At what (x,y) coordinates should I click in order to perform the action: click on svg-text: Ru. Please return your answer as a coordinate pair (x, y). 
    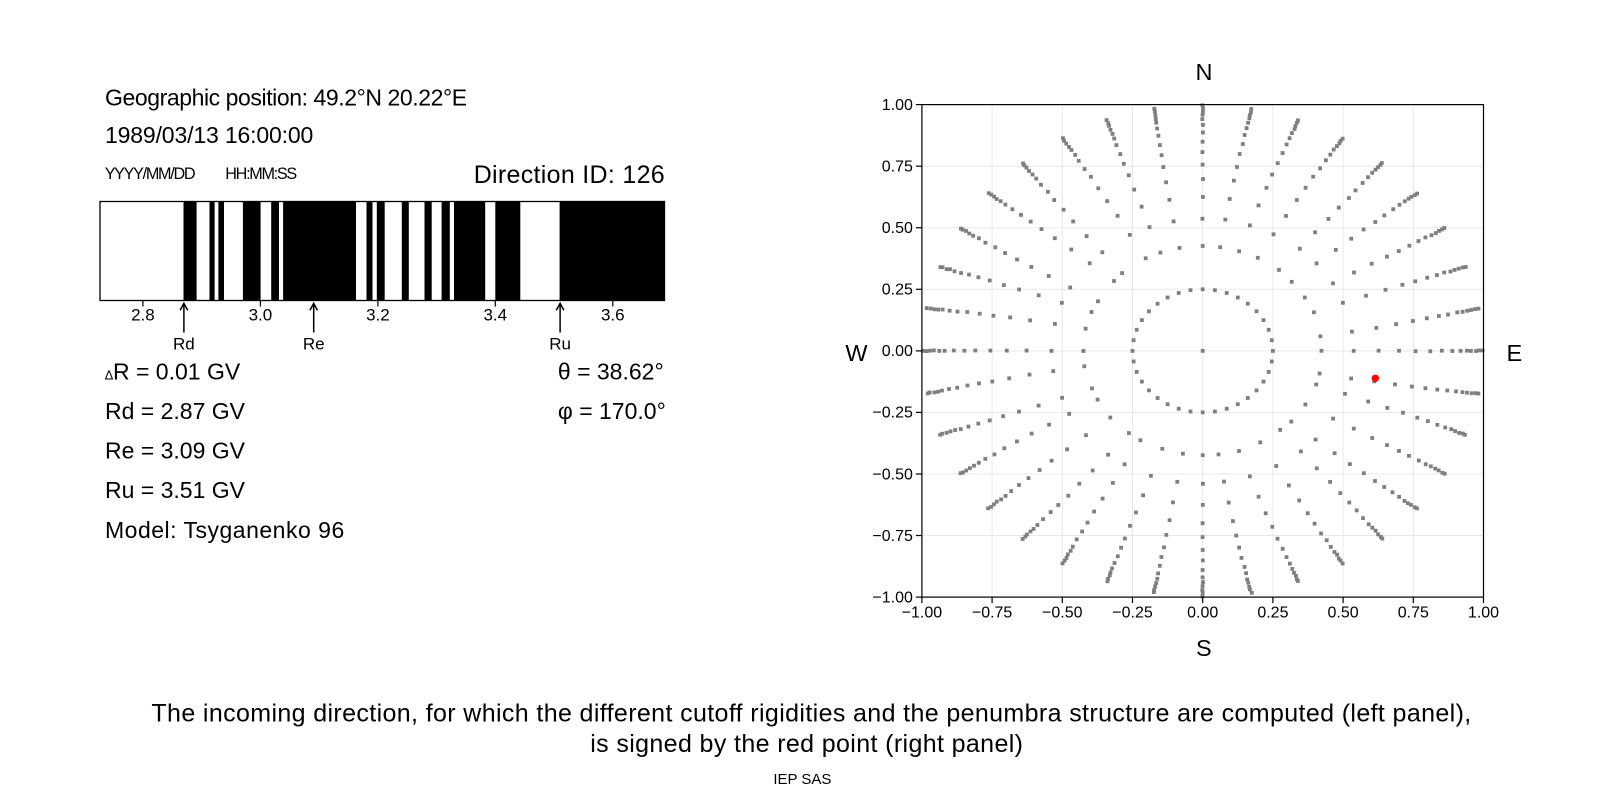
    Looking at the image, I should click on (560, 344).